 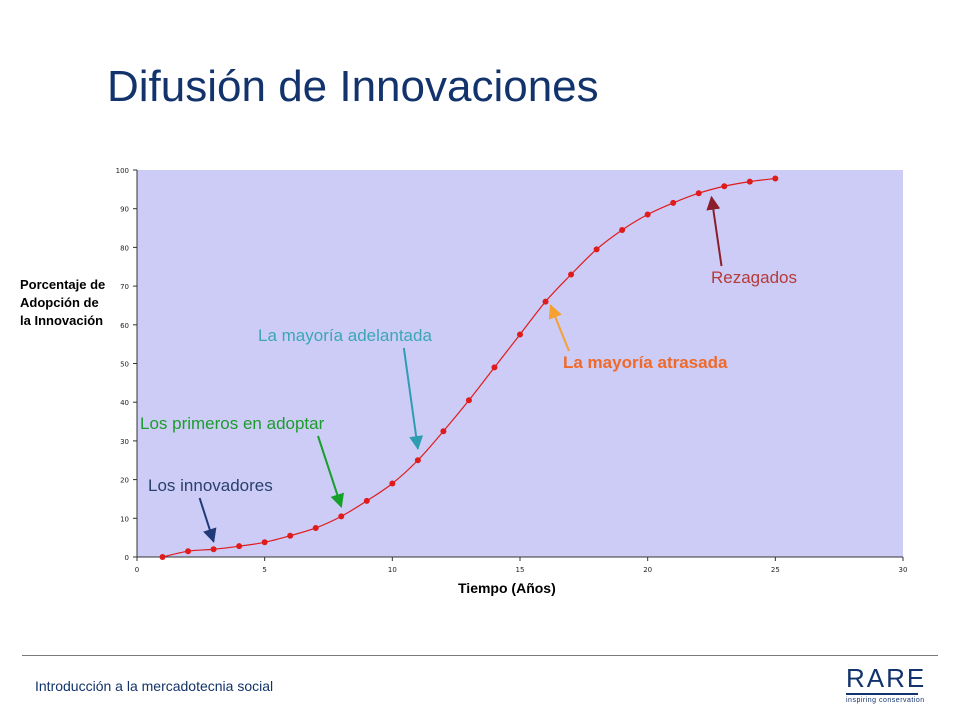 What do you see at coordinates (754, 277) in the screenshot?
I see `annotation-laggards: Rezagados` at bounding box center [754, 277].